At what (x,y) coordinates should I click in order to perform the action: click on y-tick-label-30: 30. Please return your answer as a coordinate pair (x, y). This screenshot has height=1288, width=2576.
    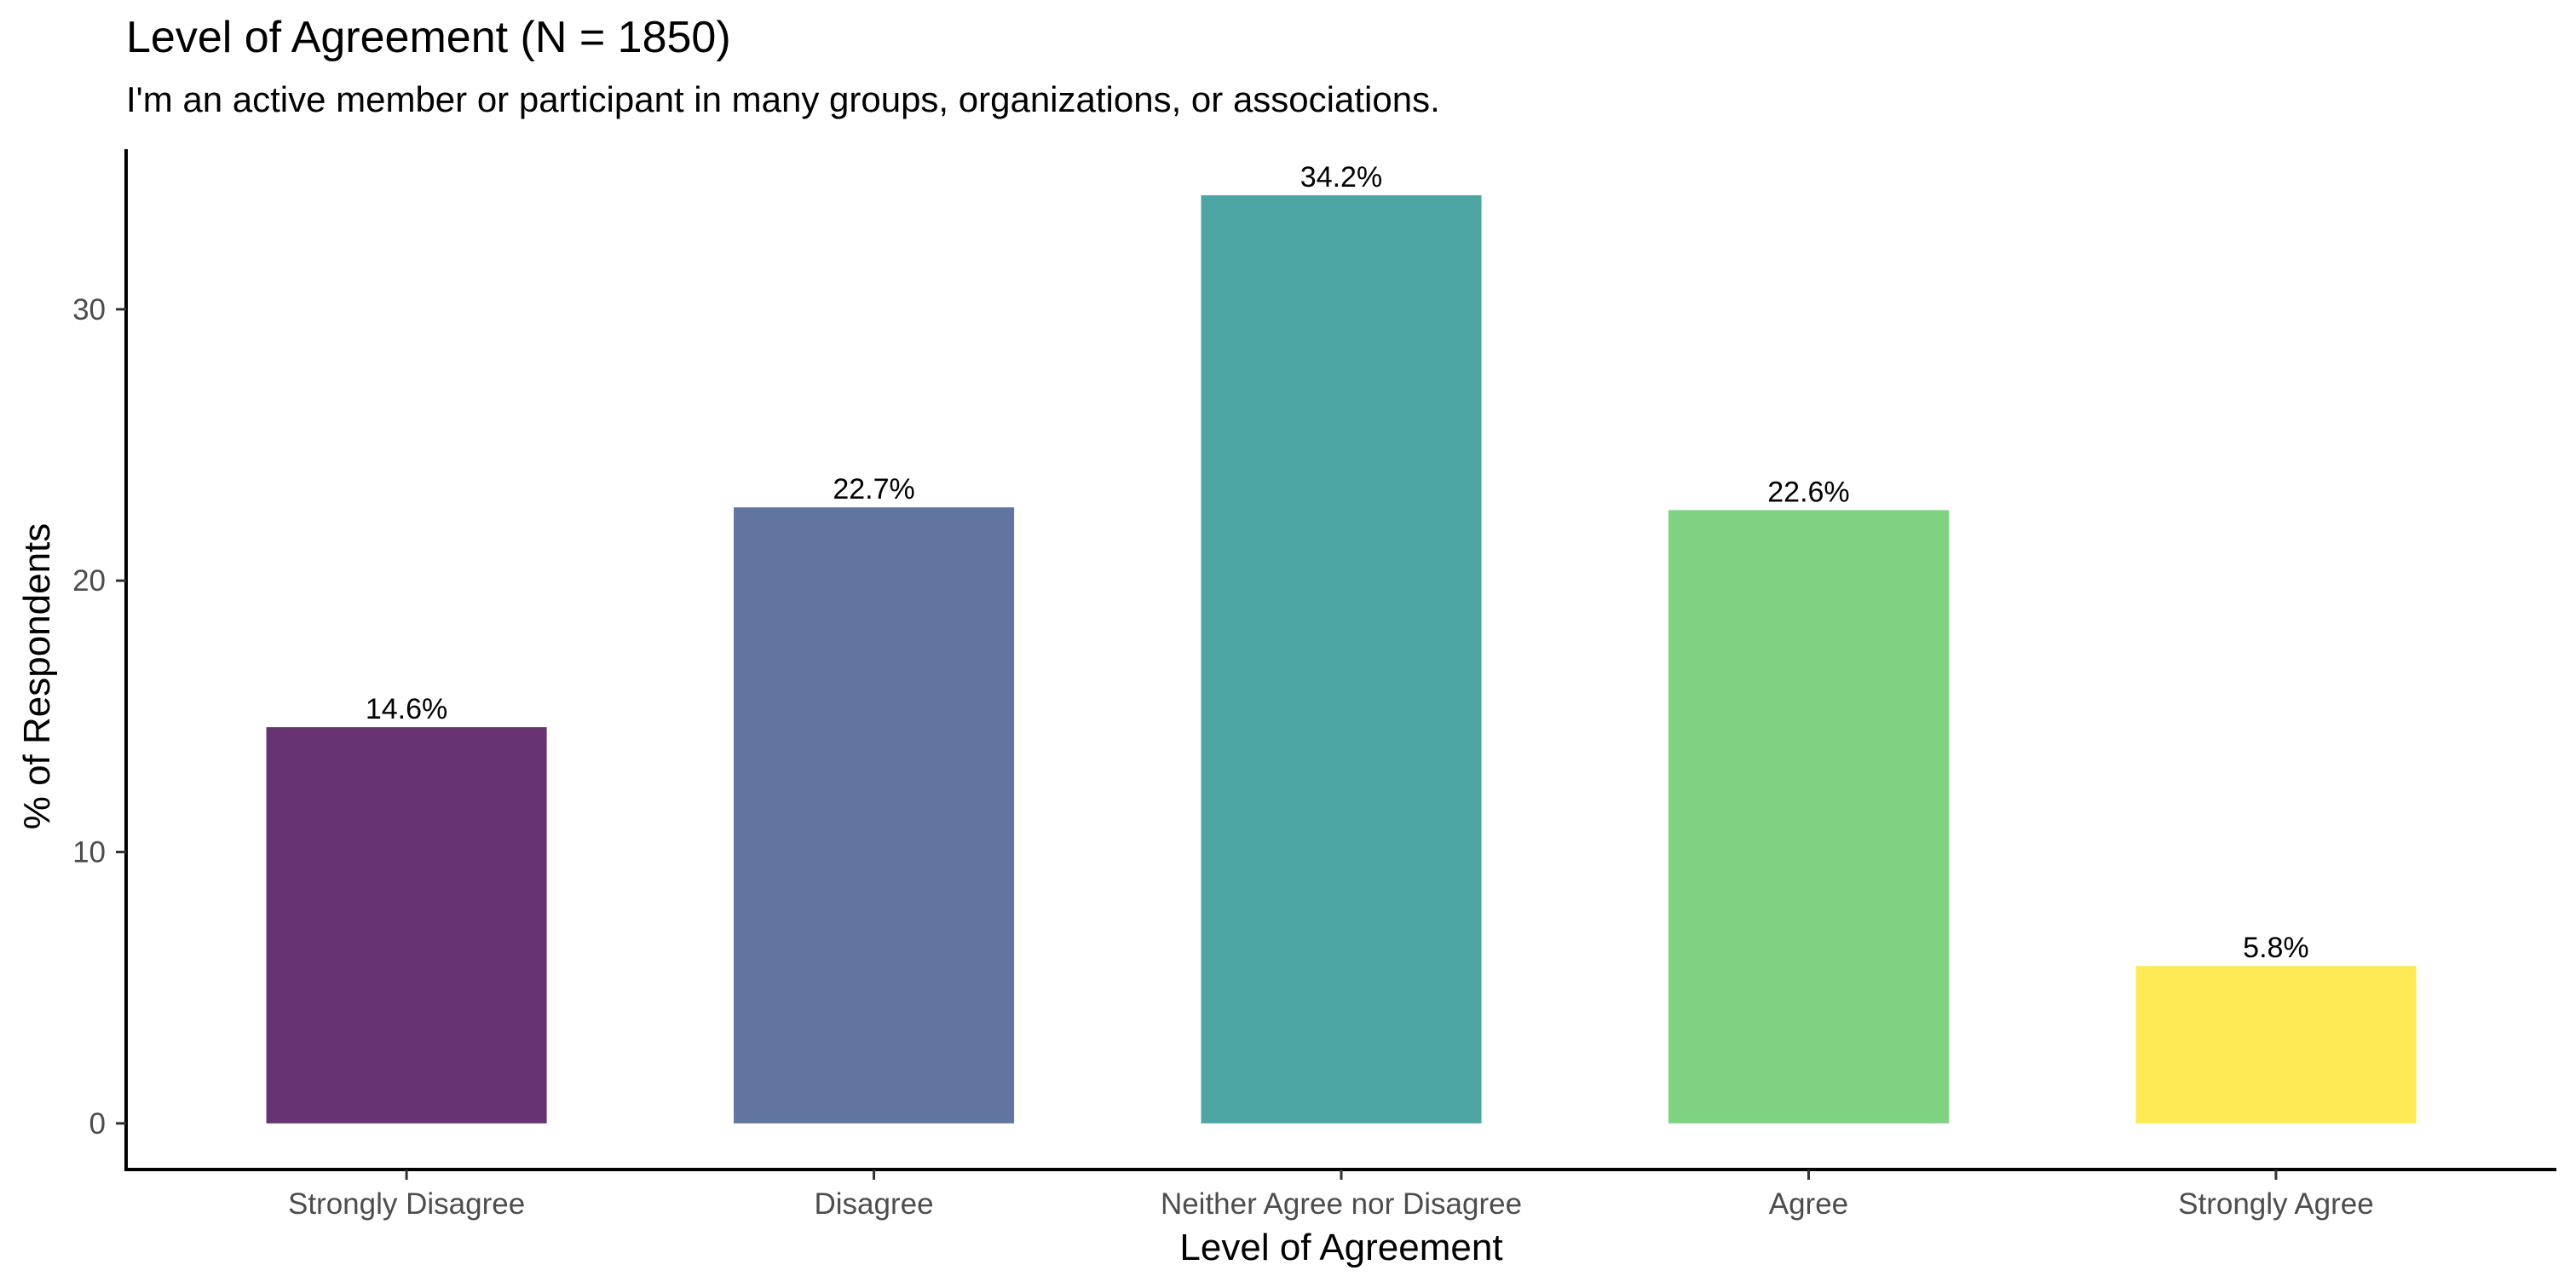
    Looking at the image, I should click on (89, 309).